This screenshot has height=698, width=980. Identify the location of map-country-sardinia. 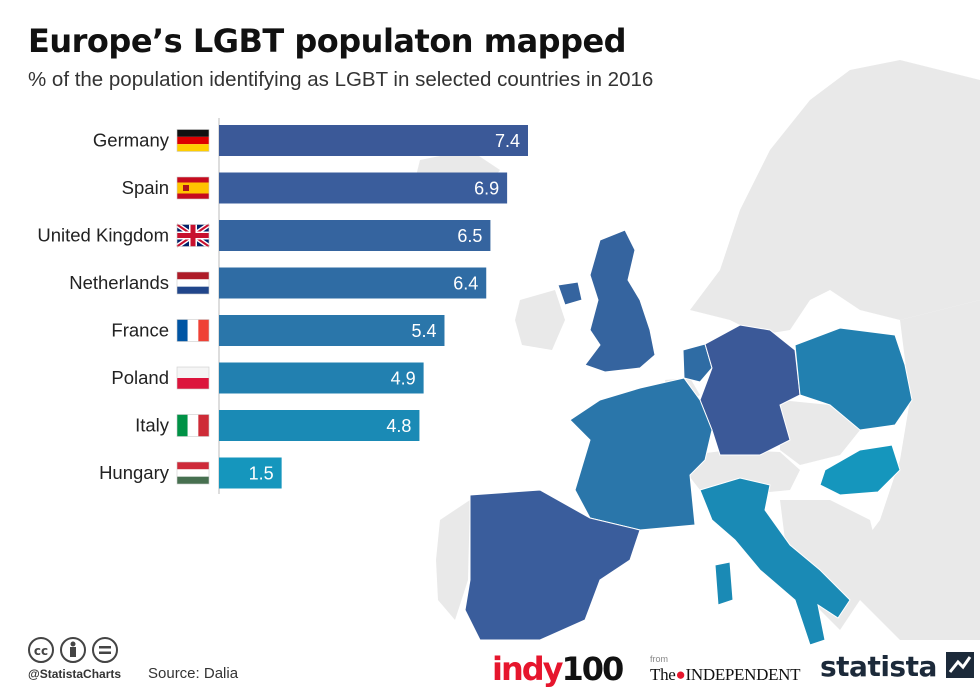
(724, 583).